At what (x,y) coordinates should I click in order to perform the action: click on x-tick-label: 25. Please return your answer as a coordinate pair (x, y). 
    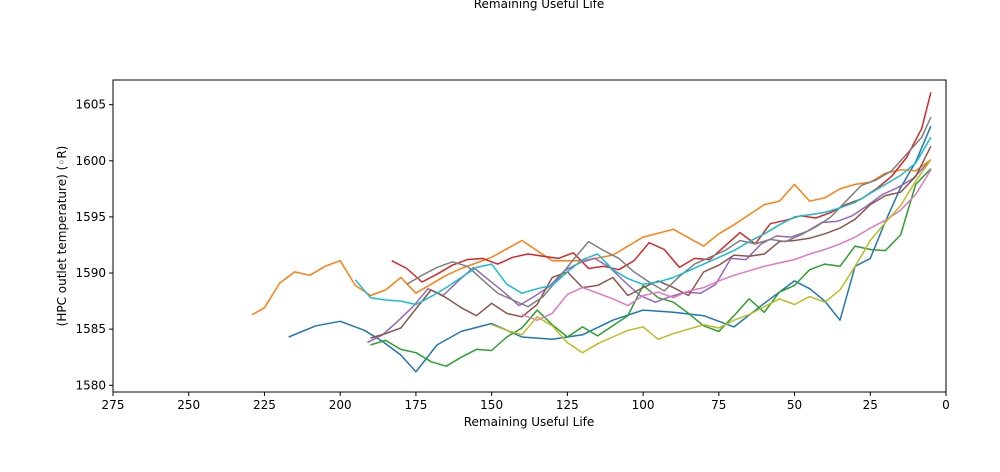
    Looking at the image, I should click on (870, 405).